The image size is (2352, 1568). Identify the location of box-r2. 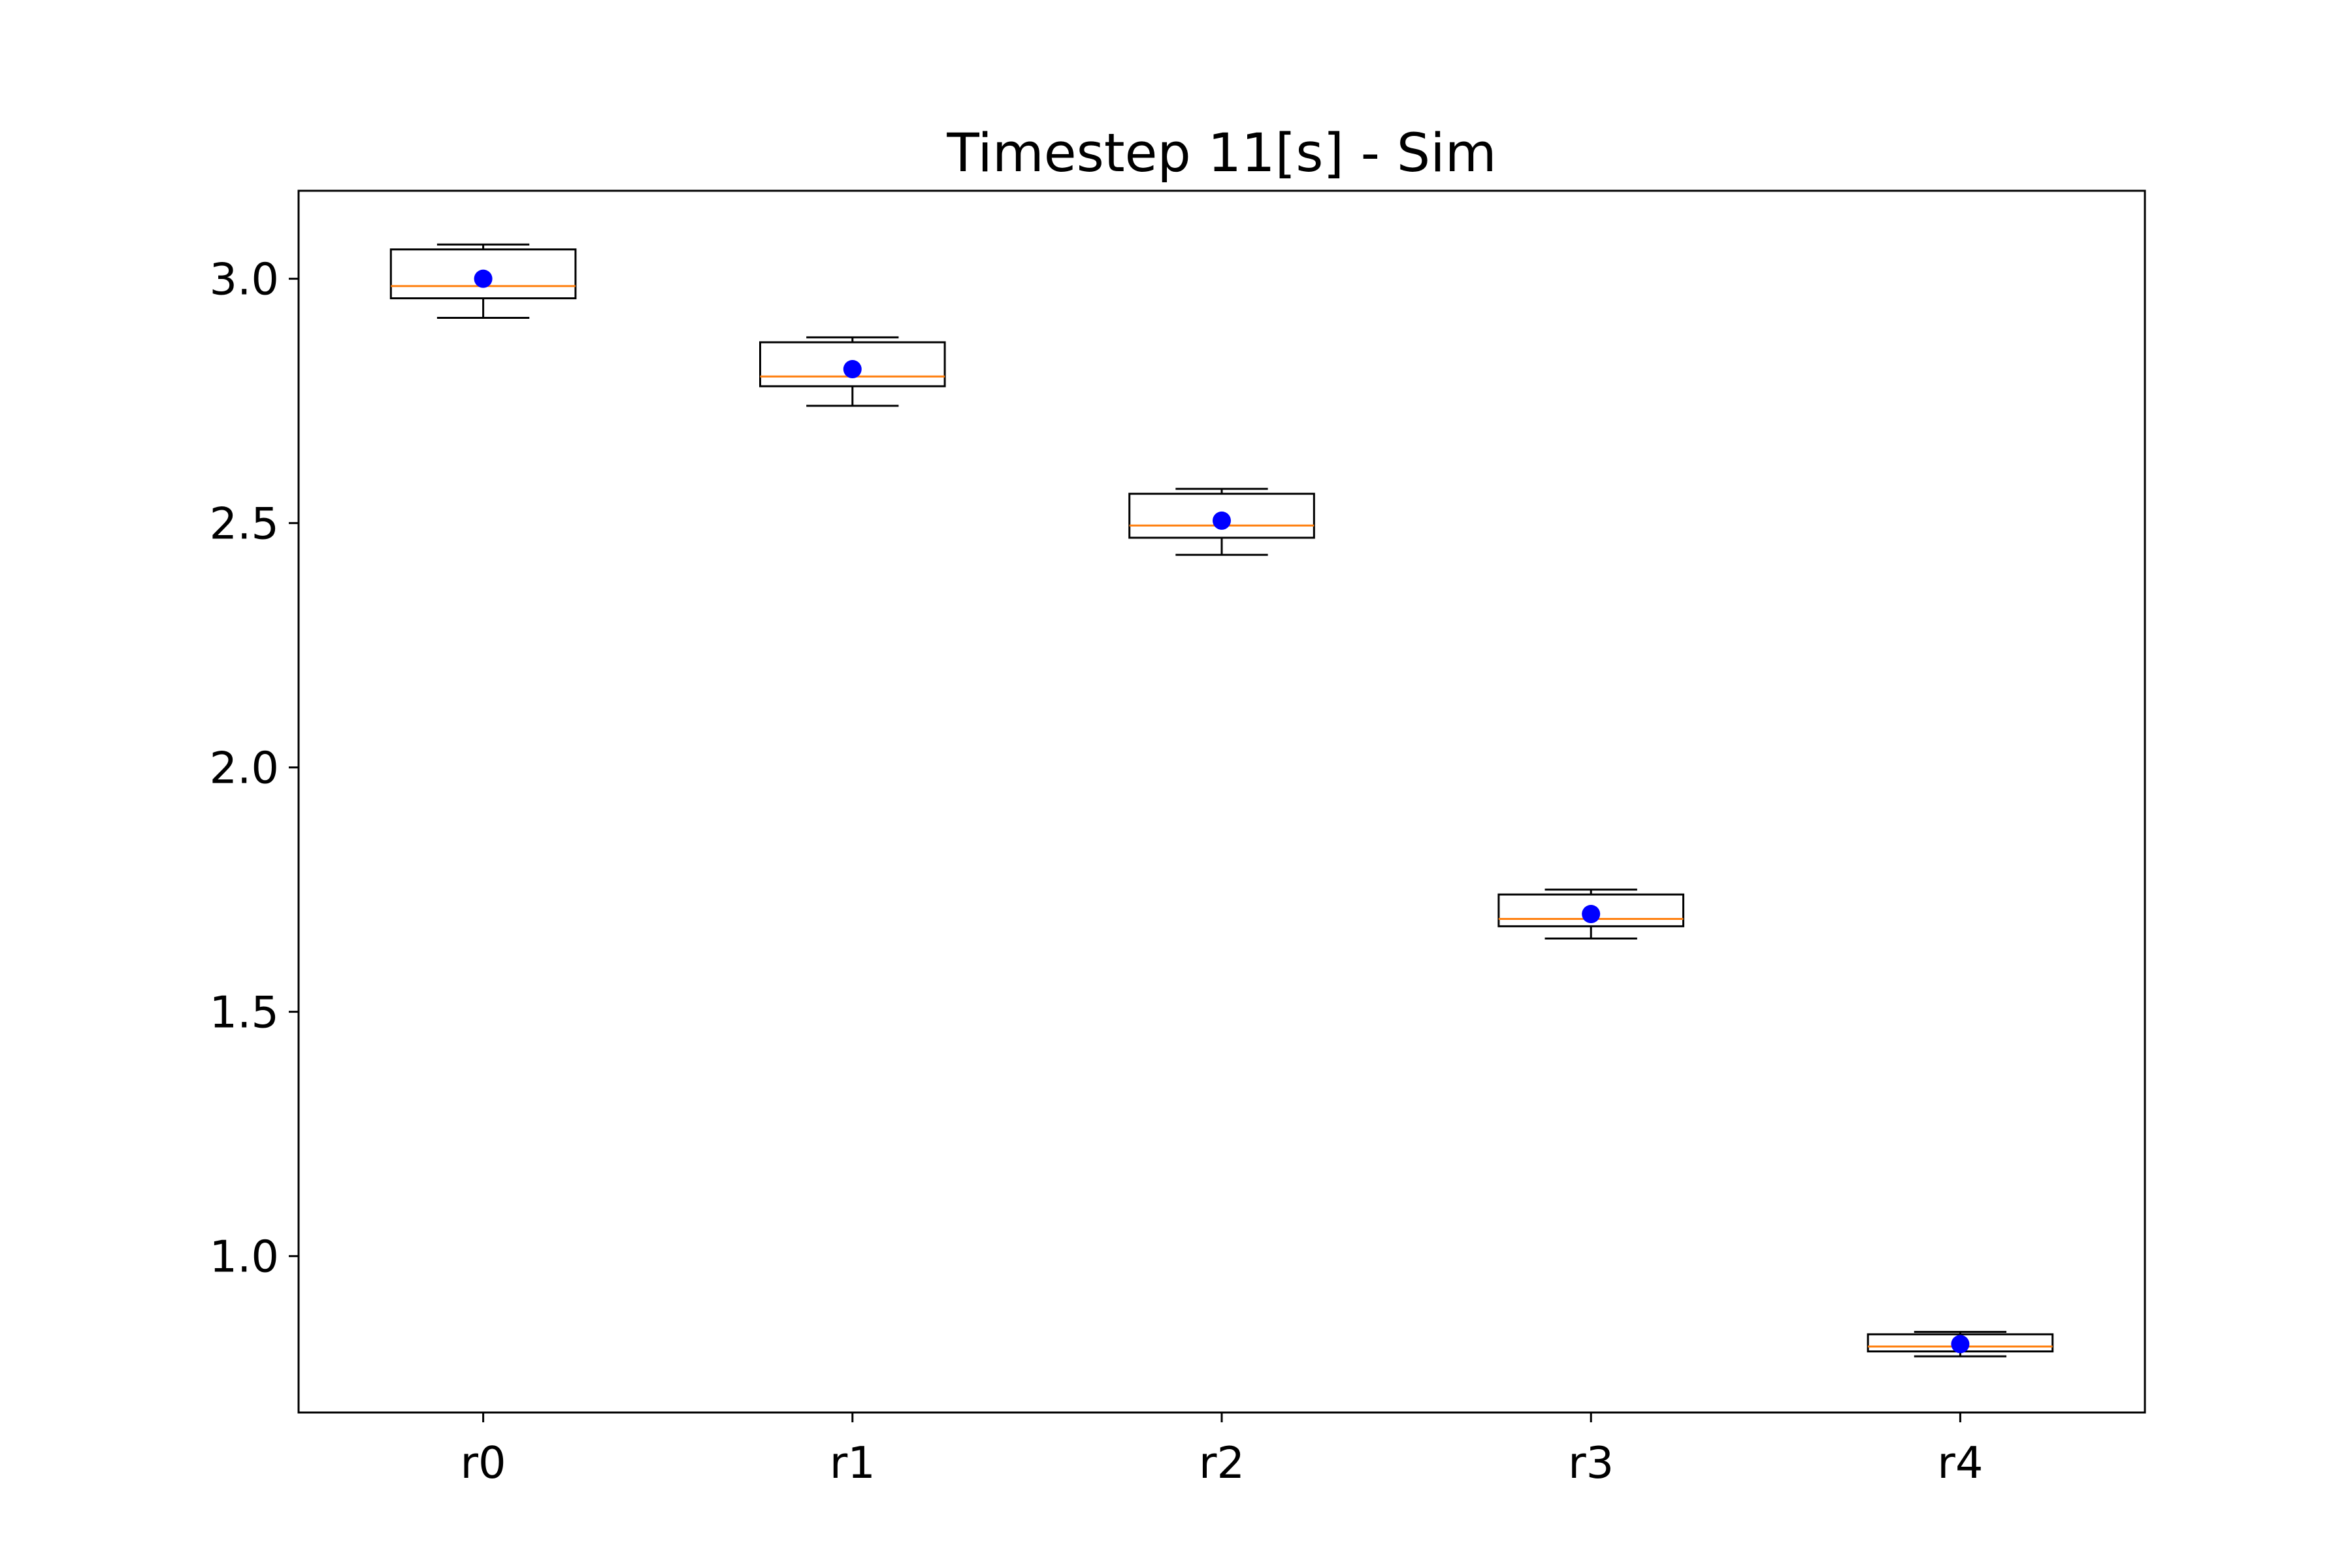
(1221, 521).